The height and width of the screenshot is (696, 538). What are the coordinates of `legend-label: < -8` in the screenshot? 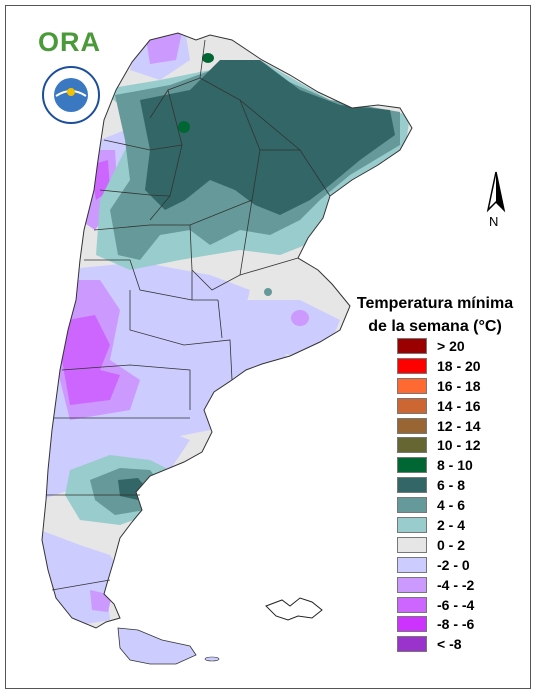 It's located at (449, 644).